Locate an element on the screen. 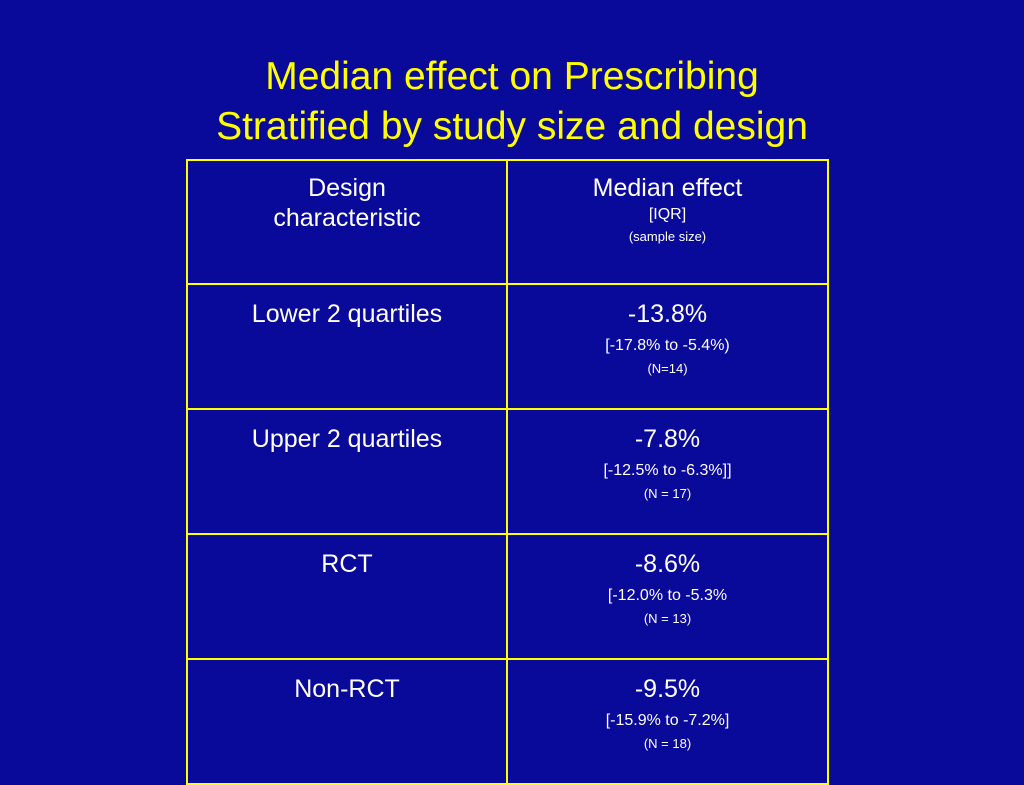 This screenshot has height=785, width=1024. row-sample-size: (N = 13) is located at coordinates (667, 618).